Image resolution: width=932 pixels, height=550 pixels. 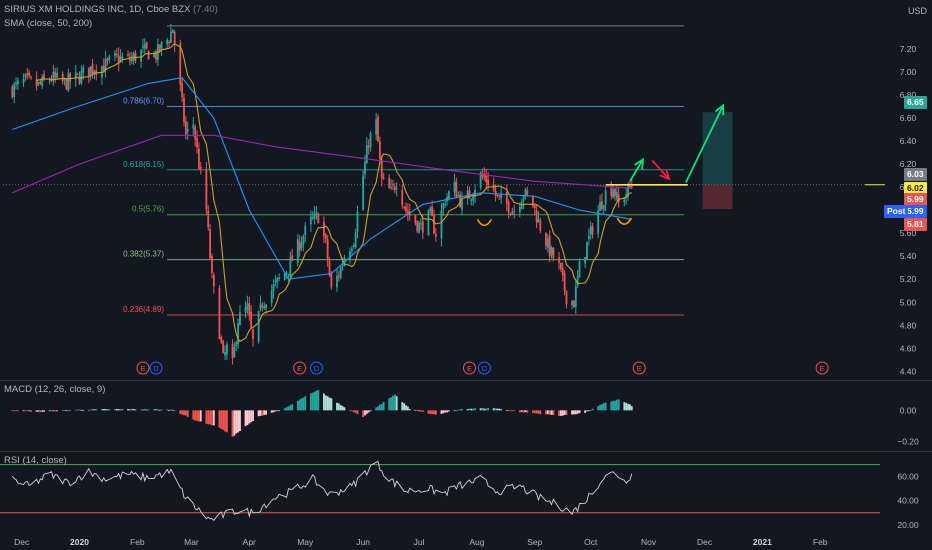 I want to click on event-marker-label: E, so click(x=639, y=368).